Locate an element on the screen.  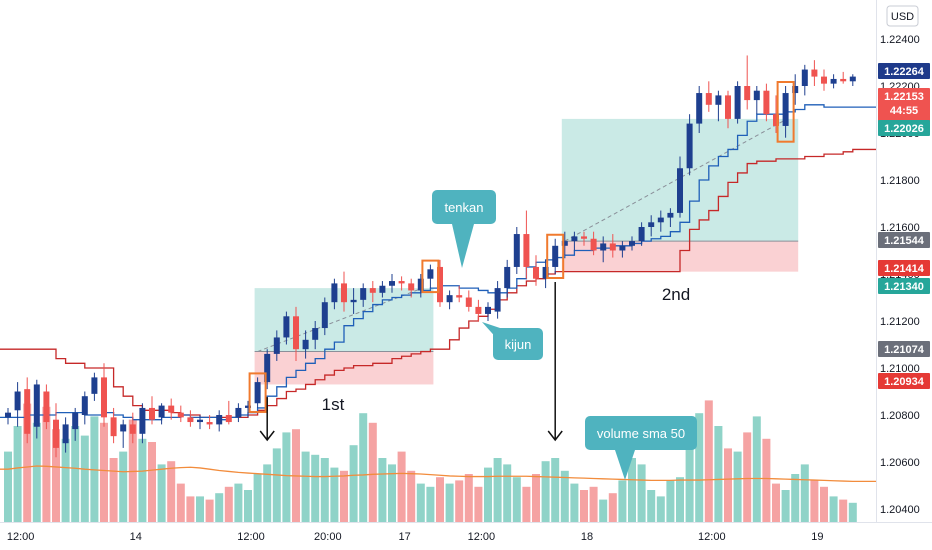
x-tick-label: 20:00 is located at coordinates (328, 537).